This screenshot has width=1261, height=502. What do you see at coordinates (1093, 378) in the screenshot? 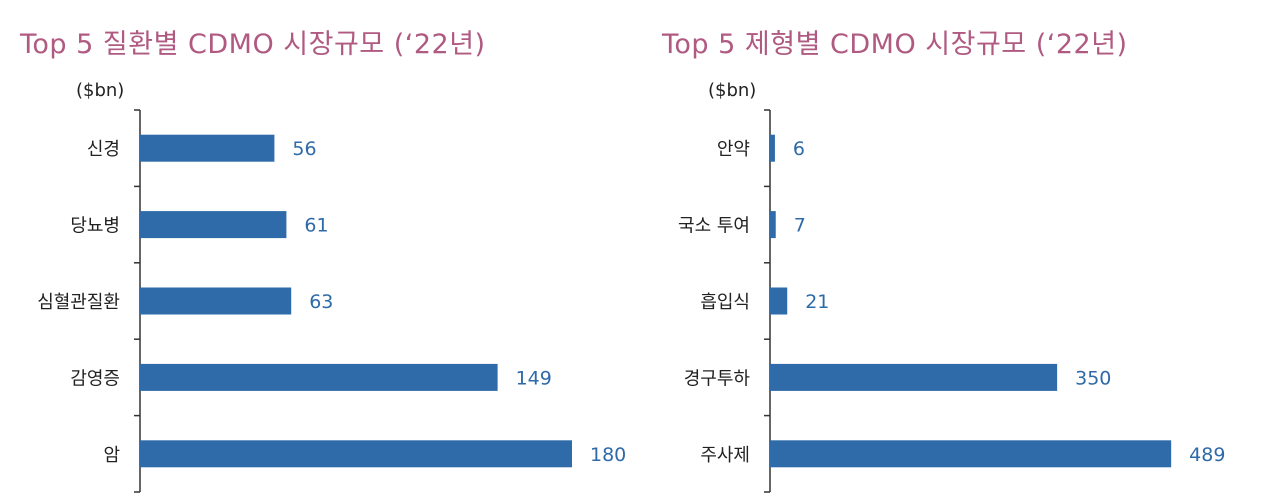
I see `value-label: 350` at bounding box center [1093, 378].